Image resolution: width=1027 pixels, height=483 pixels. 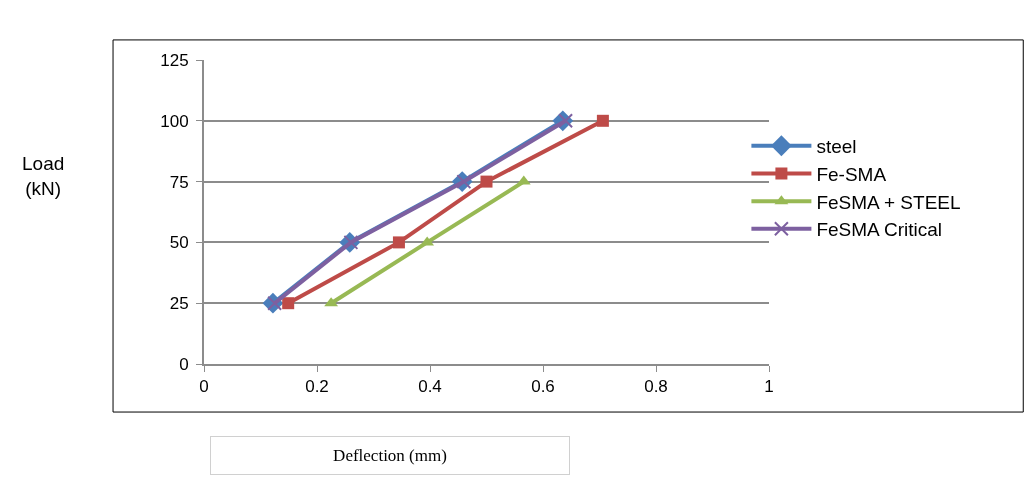 I want to click on y-tick-label: 100, so click(x=174, y=121).